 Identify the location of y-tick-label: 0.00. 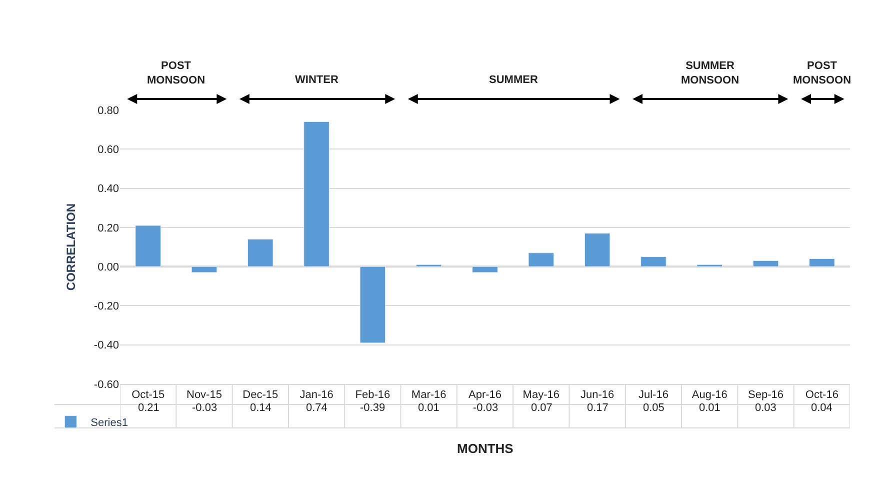
(108, 267).